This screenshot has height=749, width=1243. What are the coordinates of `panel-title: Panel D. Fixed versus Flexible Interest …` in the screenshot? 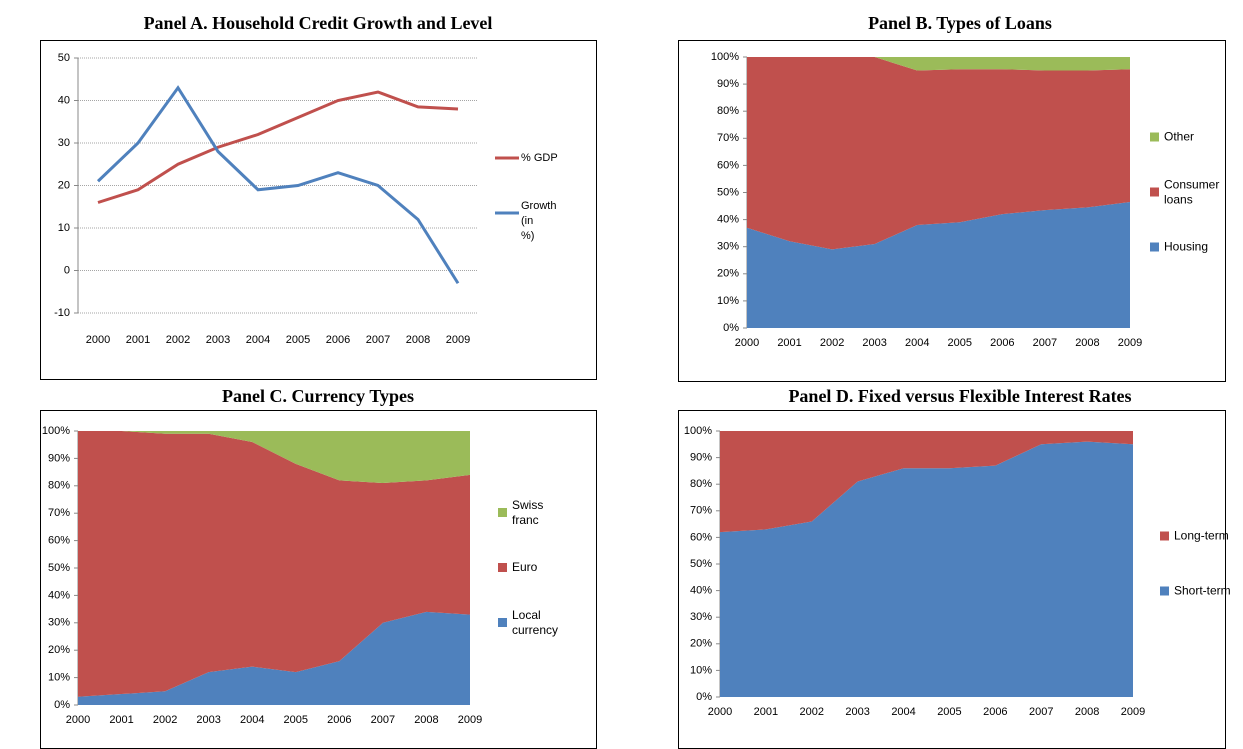 It's located at (959, 396).